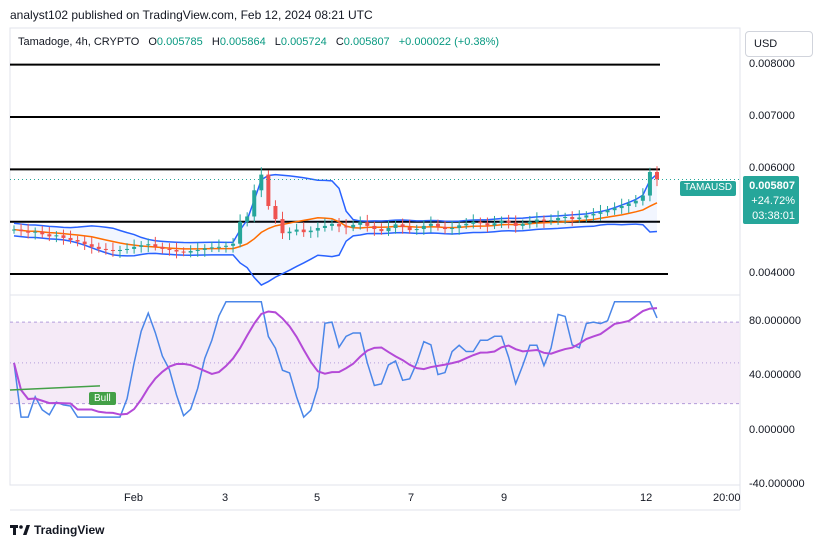 The height and width of the screenshot is (548, 827). I want to click on low-label: L, so click(277, 42).